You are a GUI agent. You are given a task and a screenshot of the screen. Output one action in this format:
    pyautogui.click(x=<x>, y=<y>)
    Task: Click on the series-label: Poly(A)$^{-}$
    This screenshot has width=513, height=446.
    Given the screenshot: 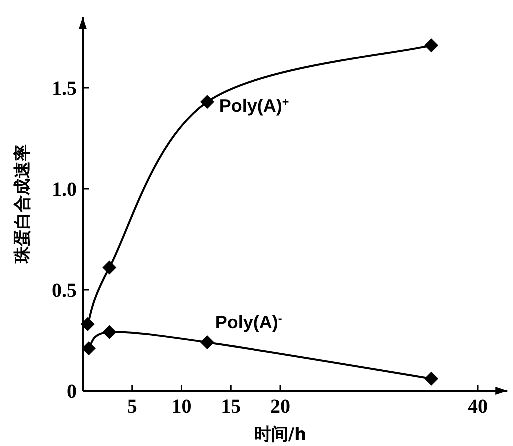 What is the action you would take?
    pyautogui.click(x=248, y=322)
    